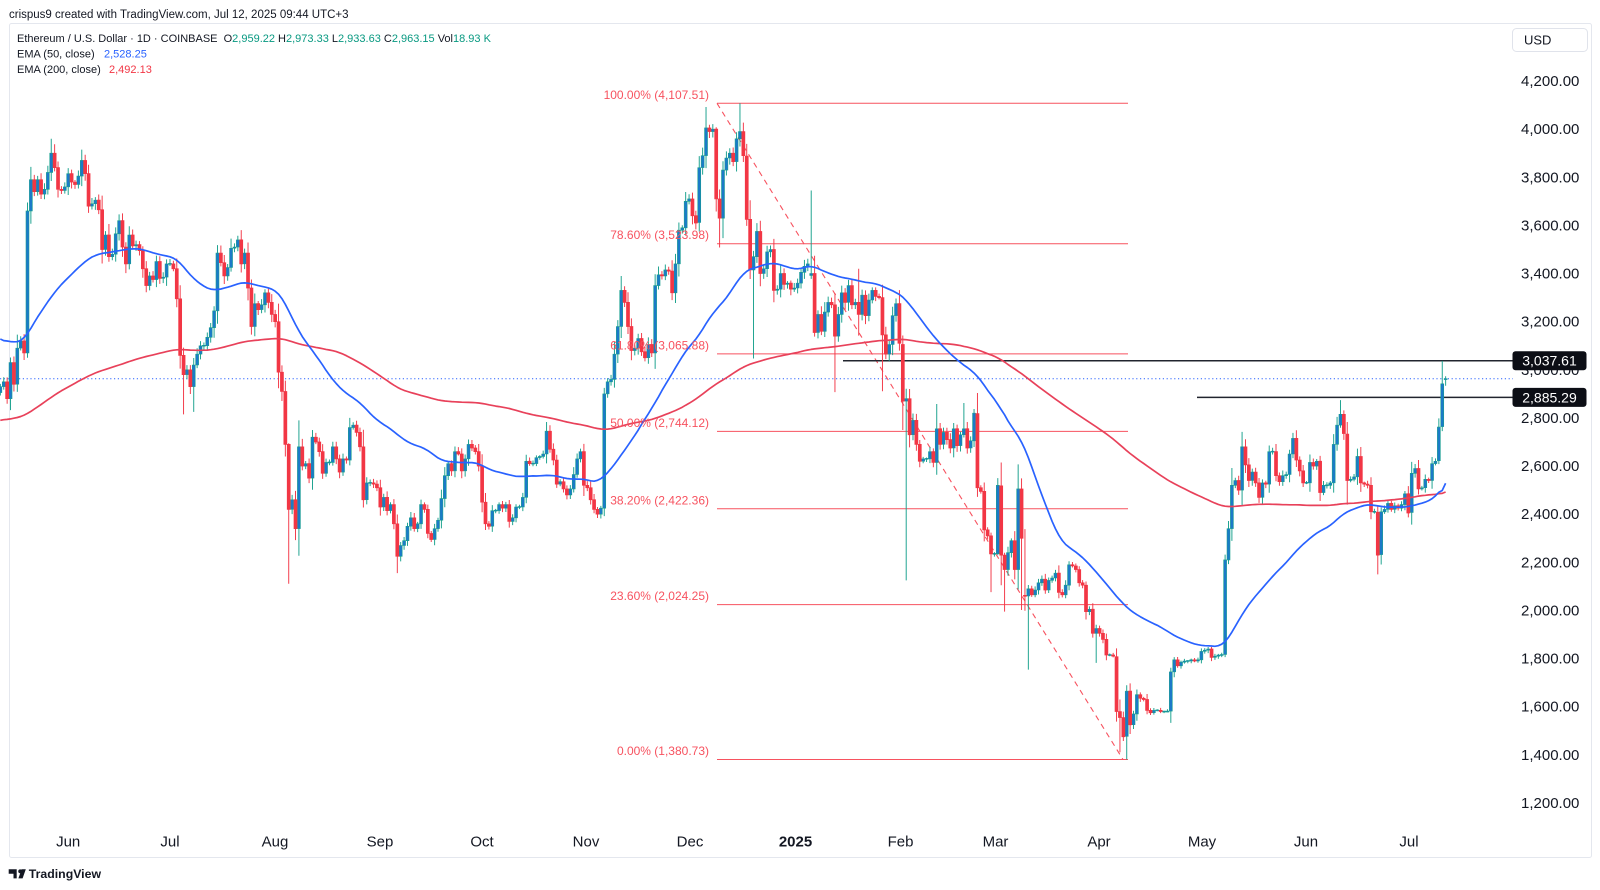 This screenshot has width=1600, height=890. Describe the element at coordinates (1550, 322) in the screenshot. I see `svg-text: 3,200.00` at that location.